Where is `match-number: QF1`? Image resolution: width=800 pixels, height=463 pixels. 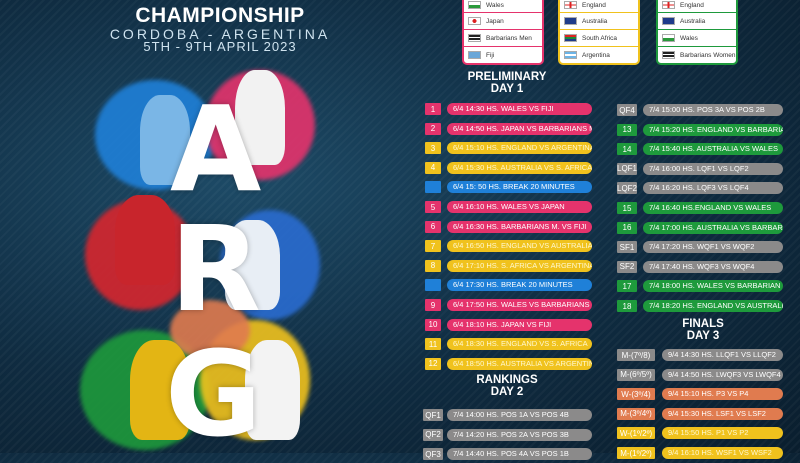
match-number: QF1 is located at coordinates (433, 415).